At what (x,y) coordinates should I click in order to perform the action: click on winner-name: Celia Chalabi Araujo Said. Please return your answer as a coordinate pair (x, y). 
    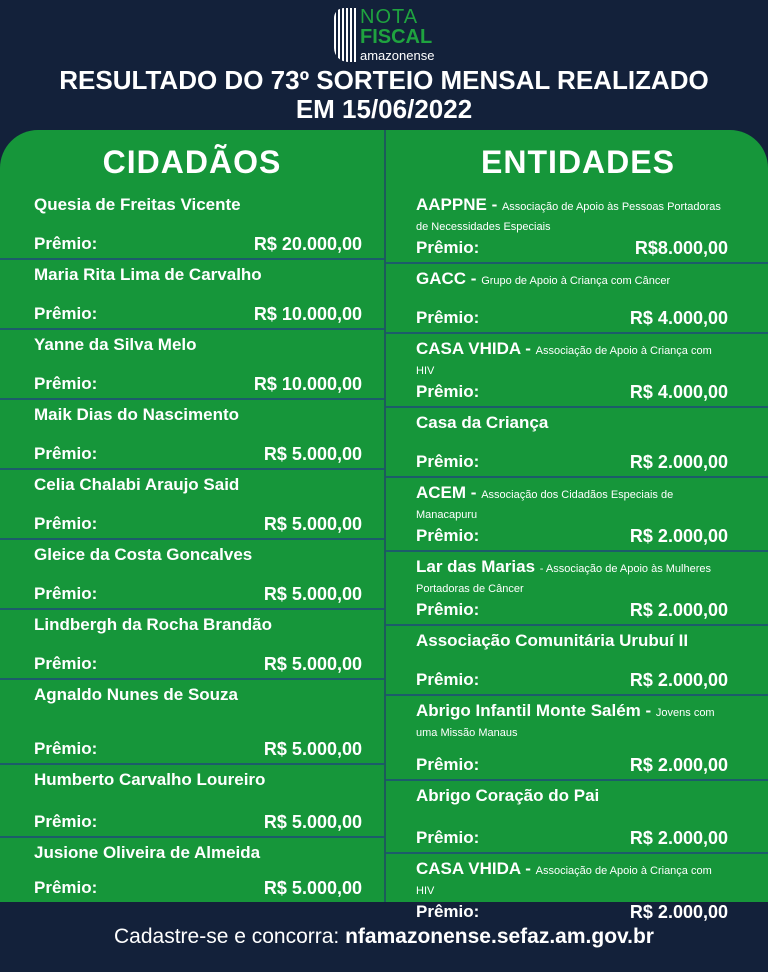
    Looking at the image, I should click on (198, 485).